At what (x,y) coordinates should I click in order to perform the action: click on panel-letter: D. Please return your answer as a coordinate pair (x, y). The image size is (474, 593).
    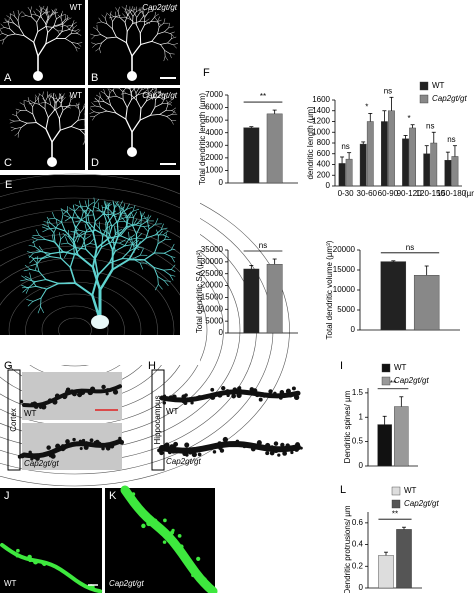
    Looking at the image, I should click on (95, 163).